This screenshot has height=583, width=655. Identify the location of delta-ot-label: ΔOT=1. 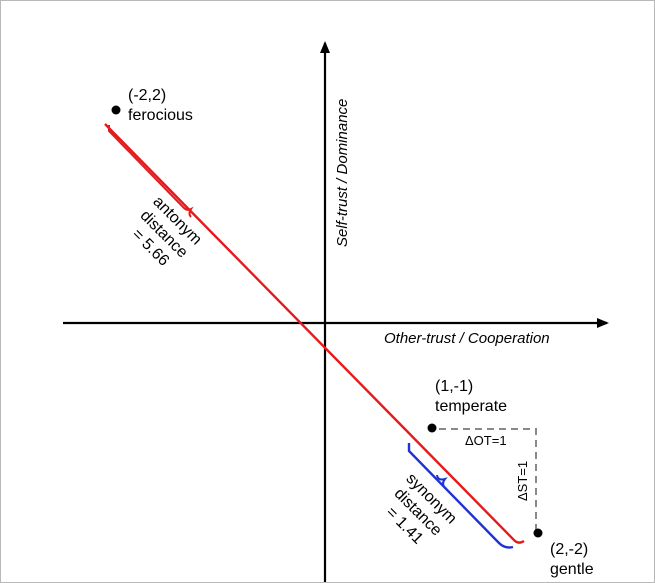
(486, 440).